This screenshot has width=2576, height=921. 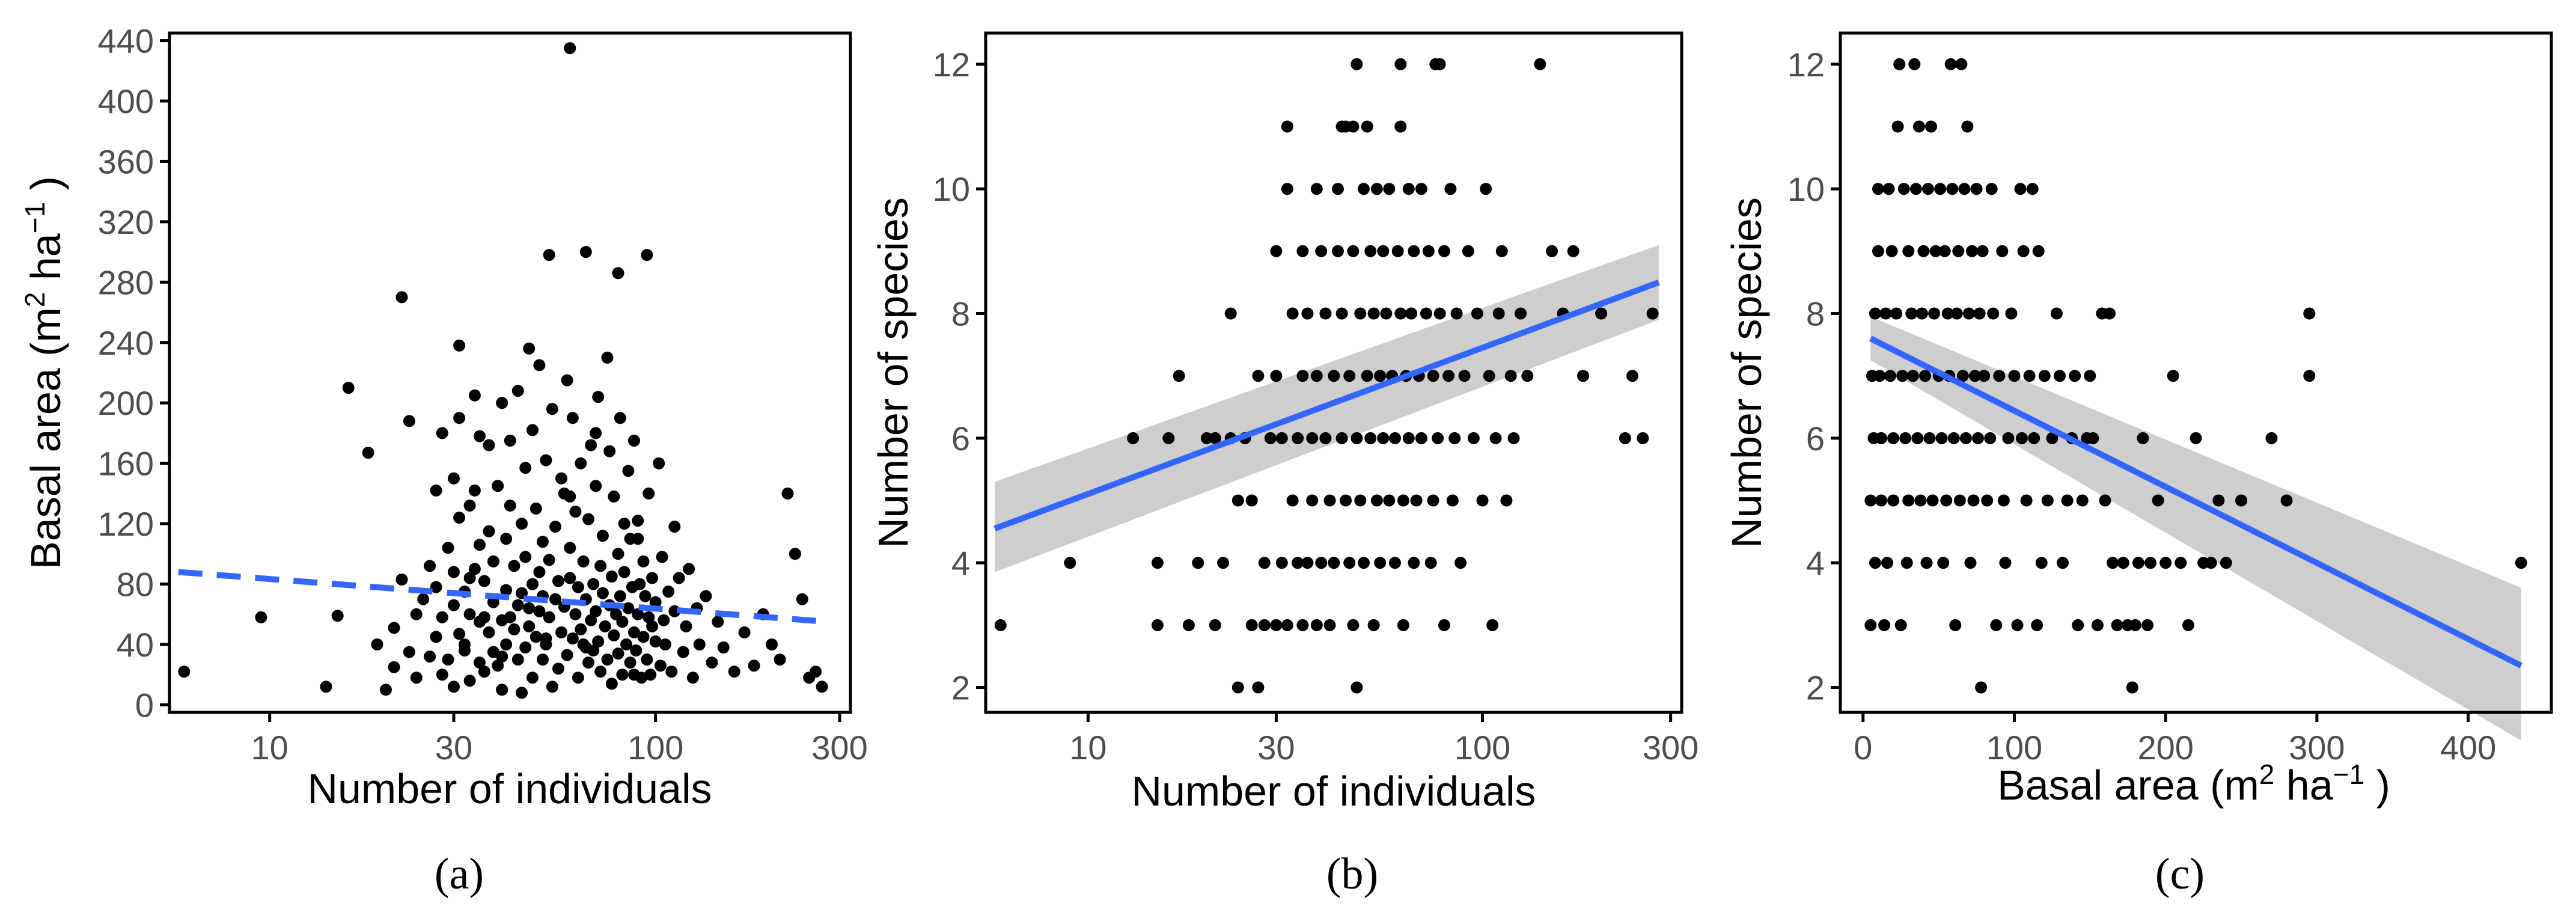 I want to click on panel-b-y-tick-label: 2, so click(x=960, y=688).